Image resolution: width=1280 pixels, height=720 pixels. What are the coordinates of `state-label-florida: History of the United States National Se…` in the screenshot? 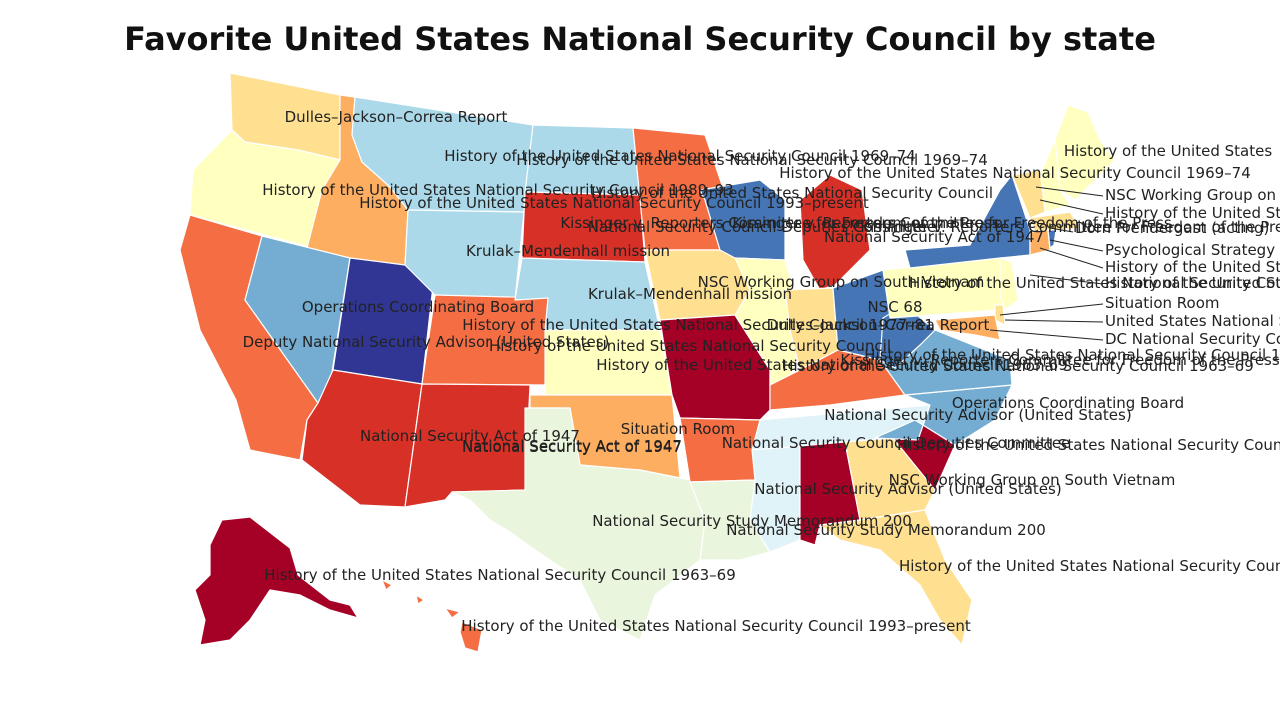 It's located at (1089, 566).